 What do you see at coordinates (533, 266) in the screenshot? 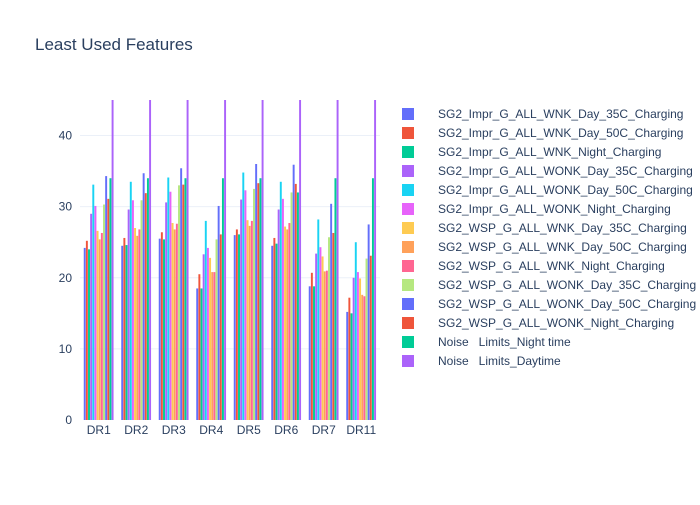
I see `legend-item: SG2_WSP_G_ALL_WNK_Night_Charging` at bounding box center [533, 266].